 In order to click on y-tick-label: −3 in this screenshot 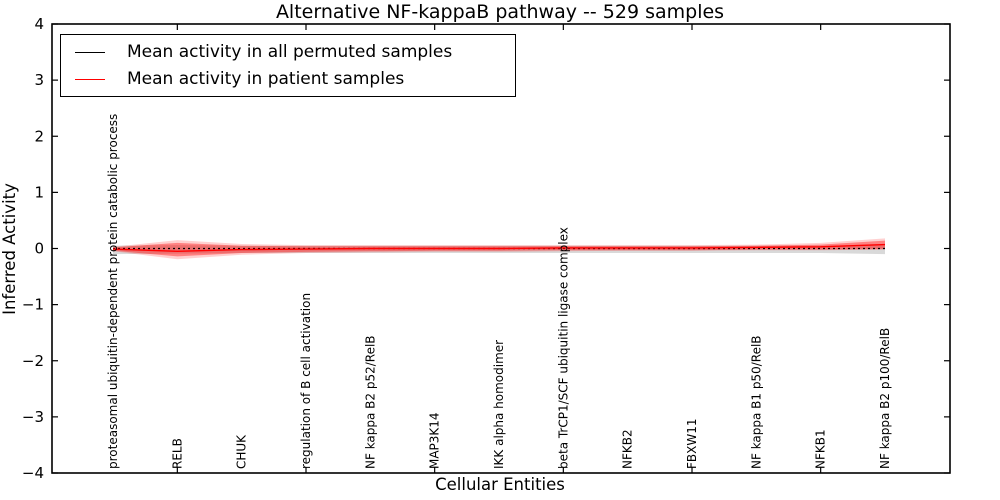, I will do `click(33, 417)`.